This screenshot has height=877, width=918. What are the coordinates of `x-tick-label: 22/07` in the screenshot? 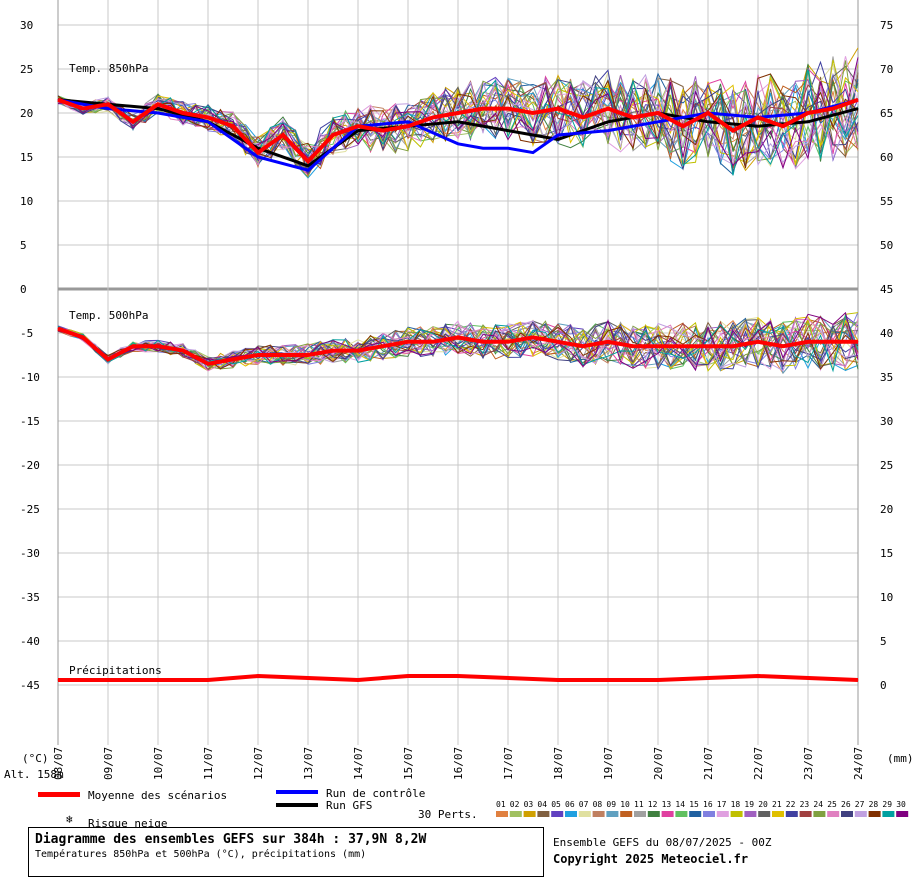 It's located at (758, 763).